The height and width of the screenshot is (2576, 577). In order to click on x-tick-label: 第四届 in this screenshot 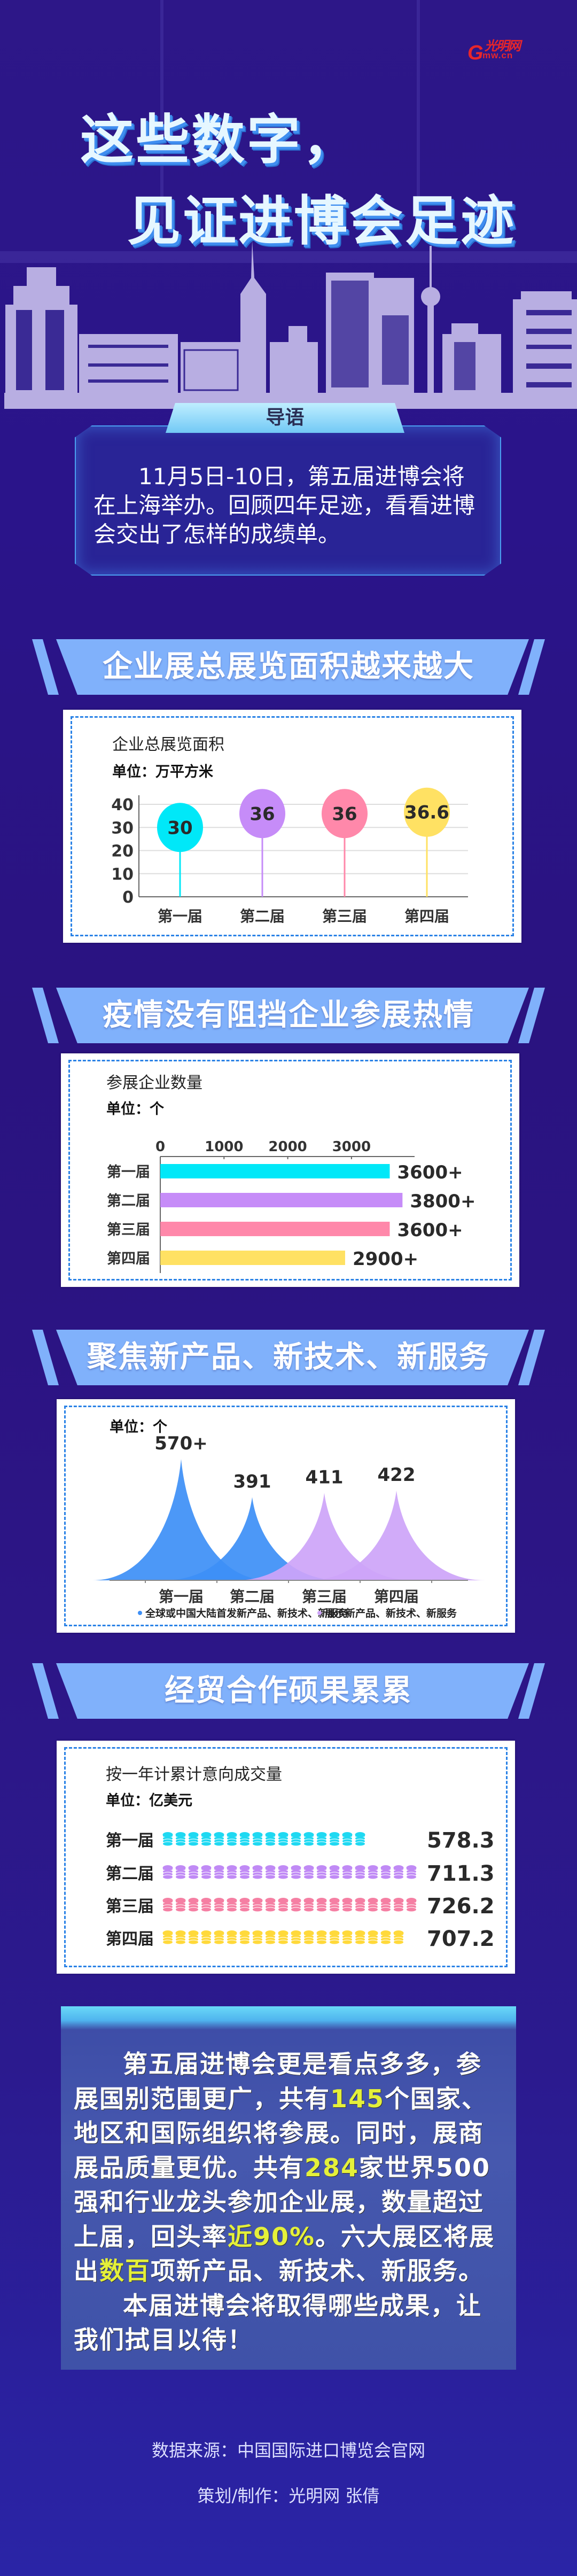, I will do `click(426, 916)`.